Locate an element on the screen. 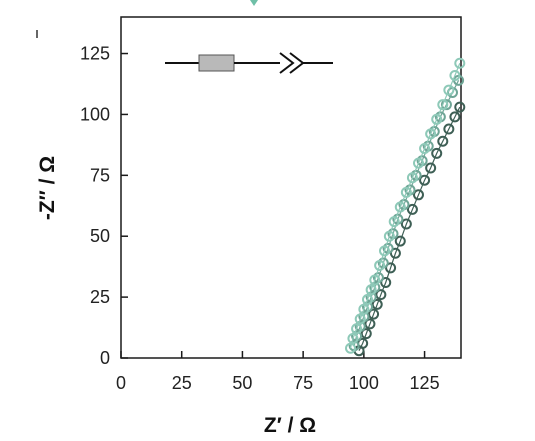 This screenshot has height=441, width=535. y-tick-label: 75 is located at coordinates (100, 175).